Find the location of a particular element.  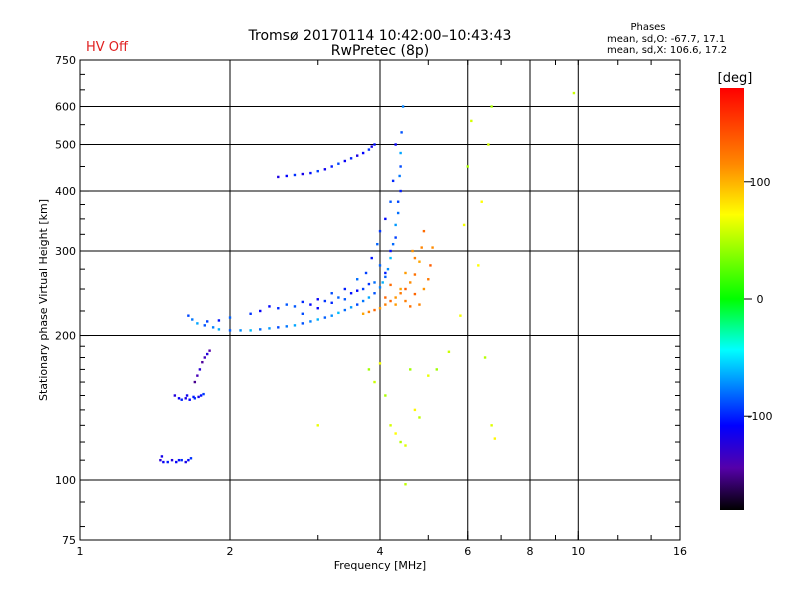

y-tick-label: 100 is located at coordinates (65, 480).